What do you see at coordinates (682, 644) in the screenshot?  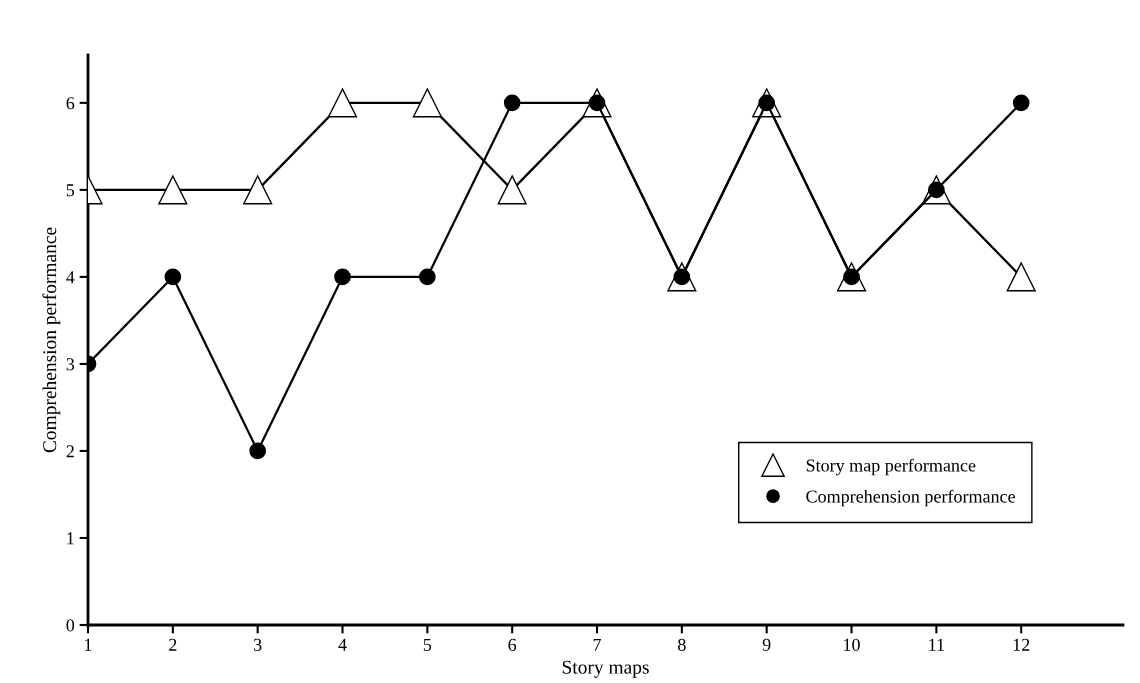 I see `x-tick-label: 8` at bounding box center [682, 644].